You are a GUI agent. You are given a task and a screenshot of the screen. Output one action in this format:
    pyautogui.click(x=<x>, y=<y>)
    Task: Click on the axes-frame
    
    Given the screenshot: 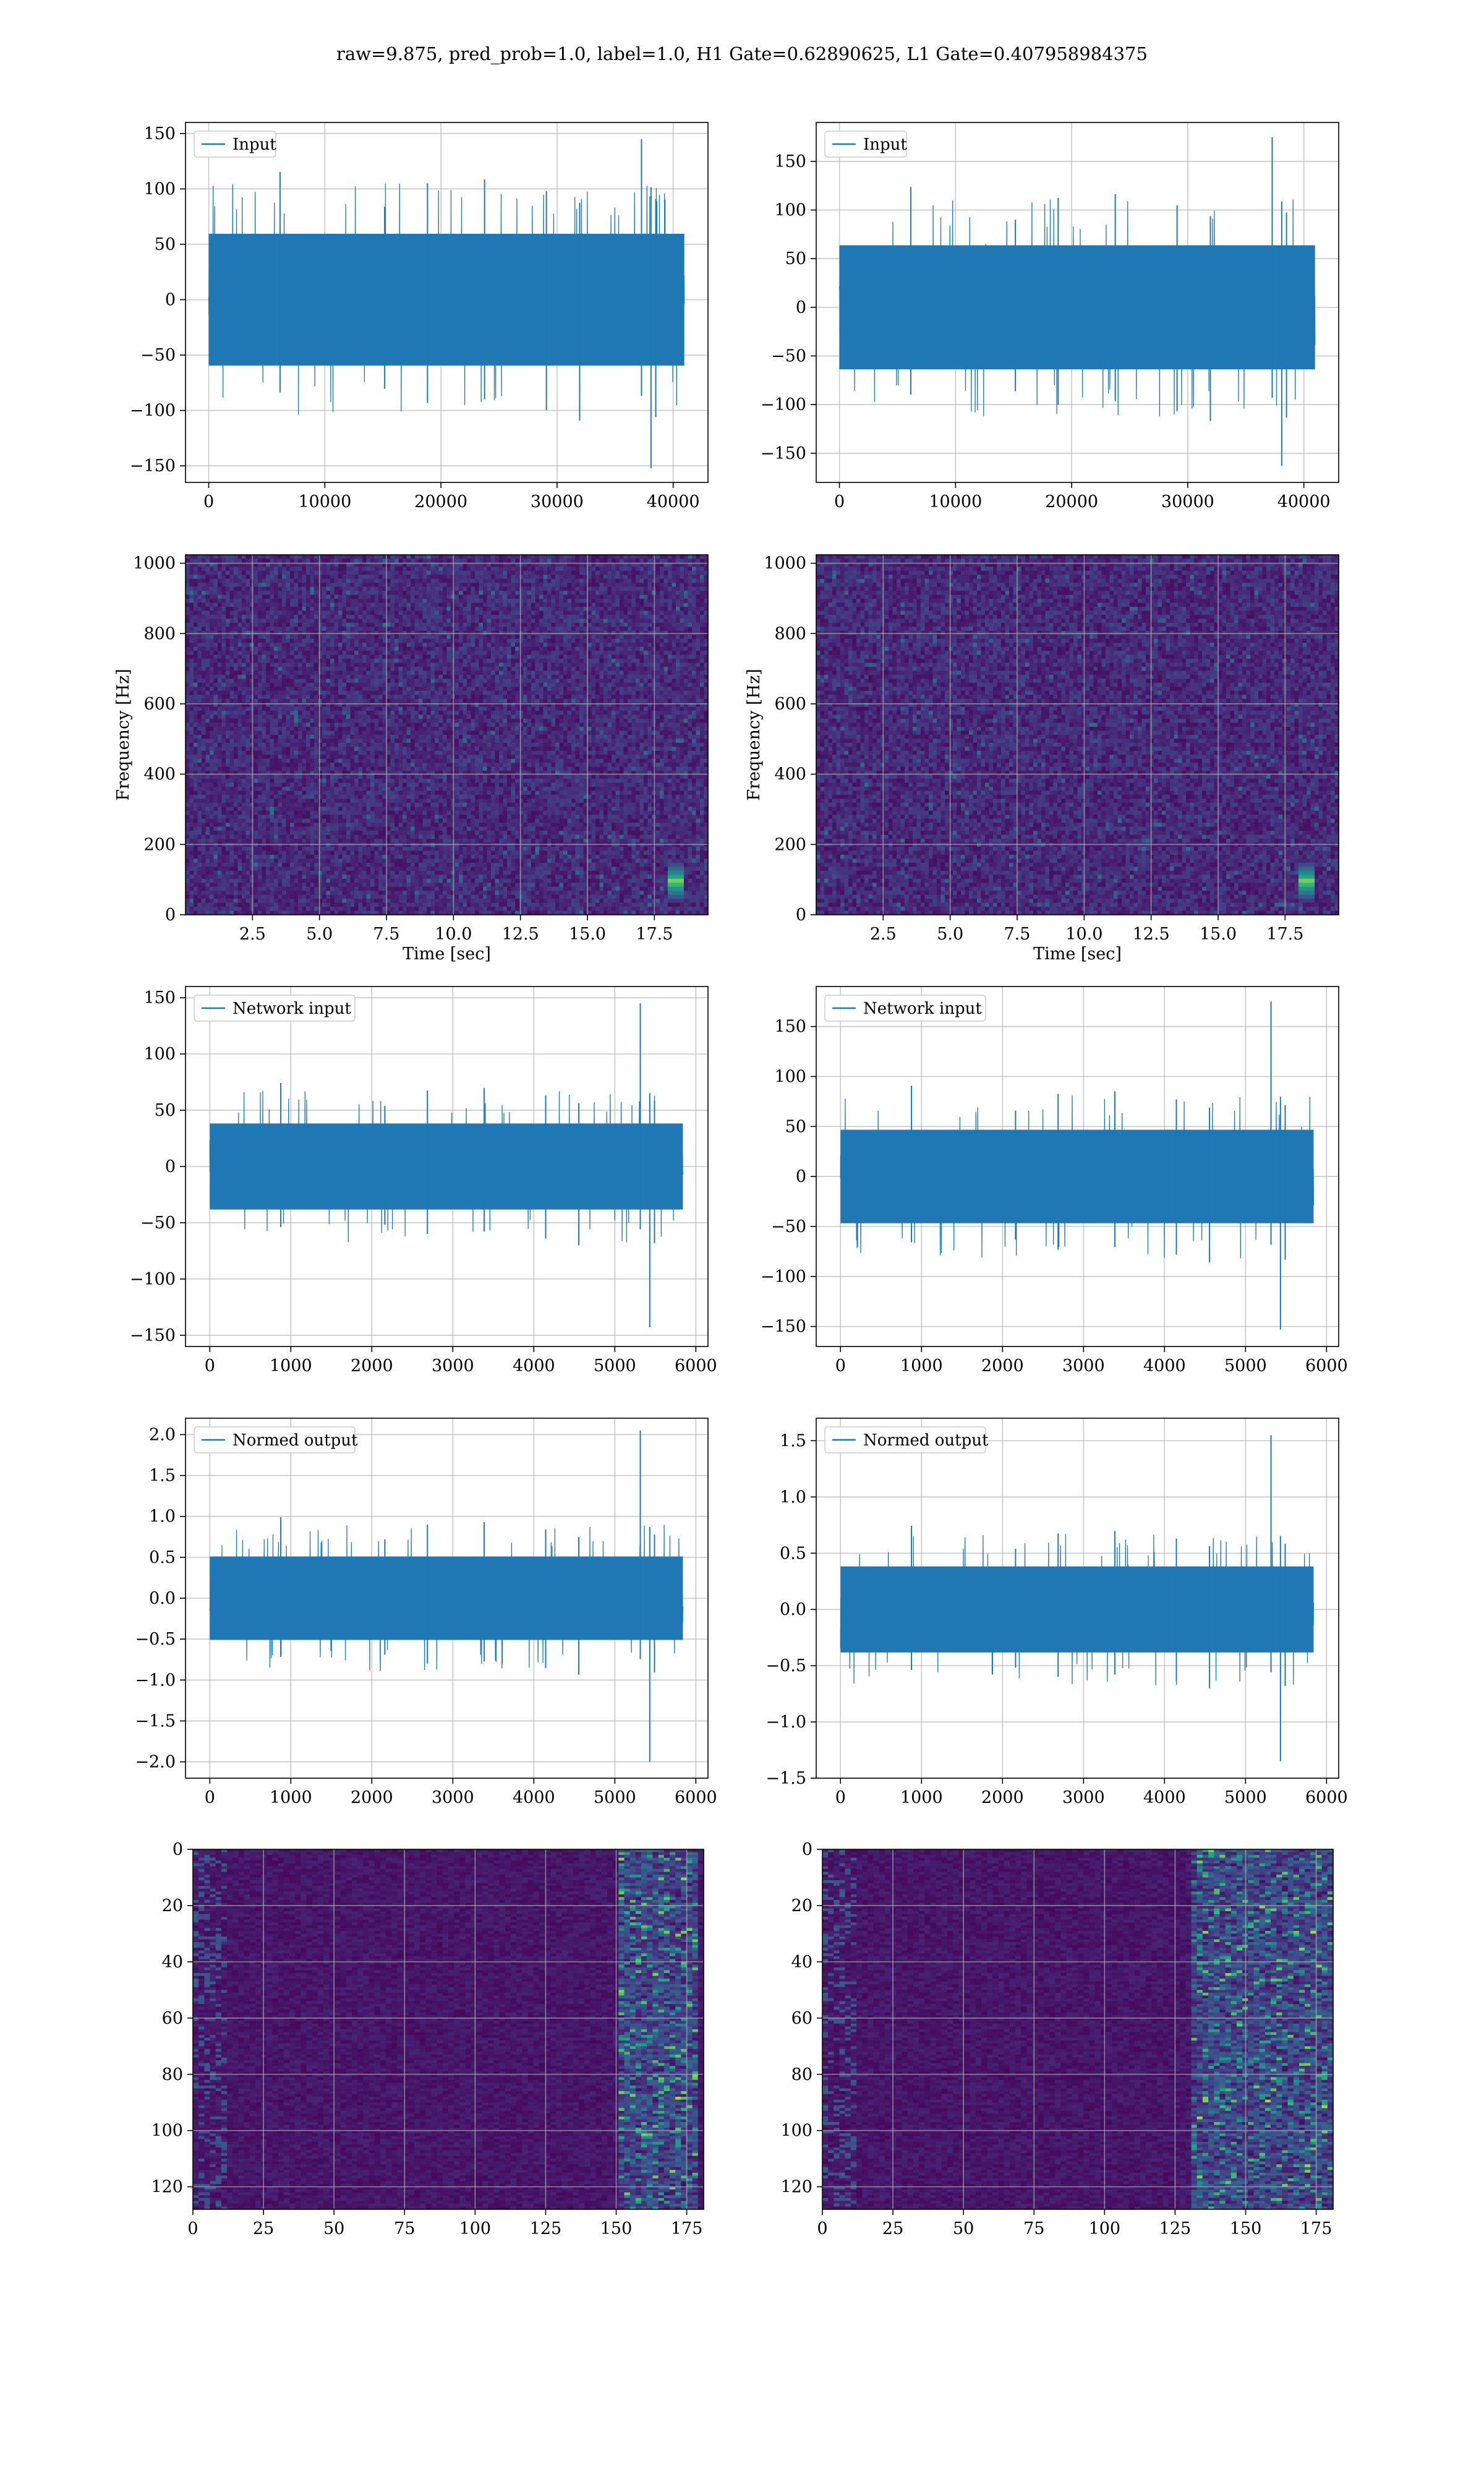 What is the action you would take?
    pyautogui.click(x=1077, y=302)
    